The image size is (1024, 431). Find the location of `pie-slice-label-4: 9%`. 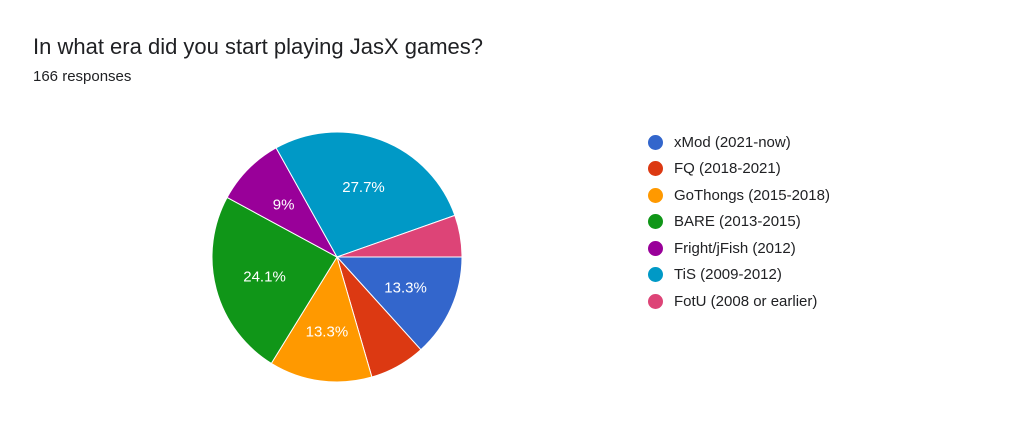

pie-slice-label-4: 9% is located at coordinates (284, 204).